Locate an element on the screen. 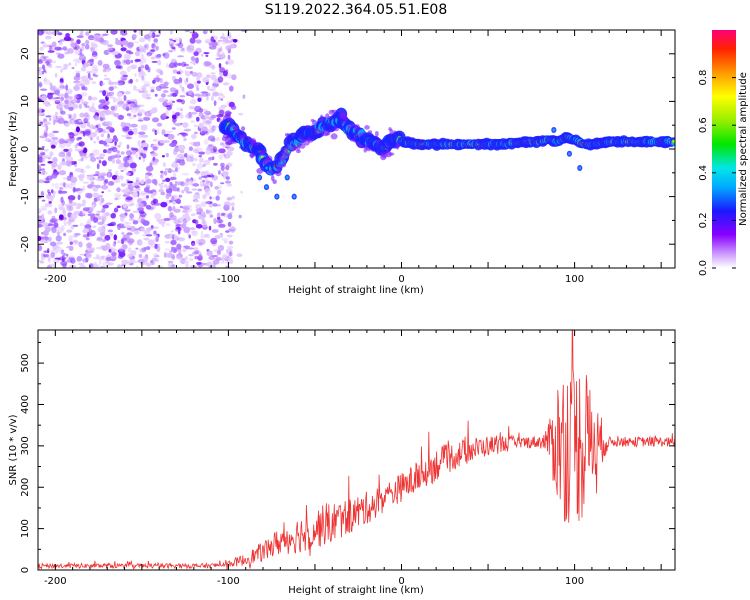 The height and width of the screenshot is (600, 750). colorbar-tick-label: 0.6 is located at coordinates (703, 125).